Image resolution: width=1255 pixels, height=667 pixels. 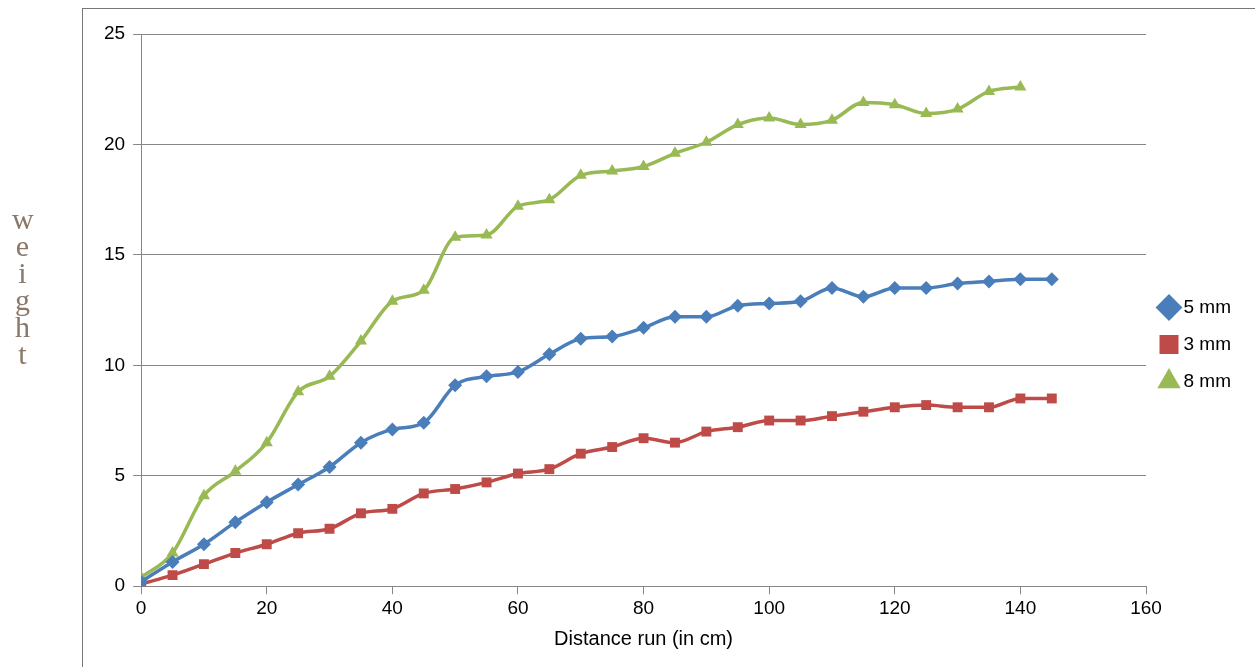 What do you see at coordinates (392, 607) in the screenshot?
I see `x-tick-label: 40` at bounding box center [392, 607].